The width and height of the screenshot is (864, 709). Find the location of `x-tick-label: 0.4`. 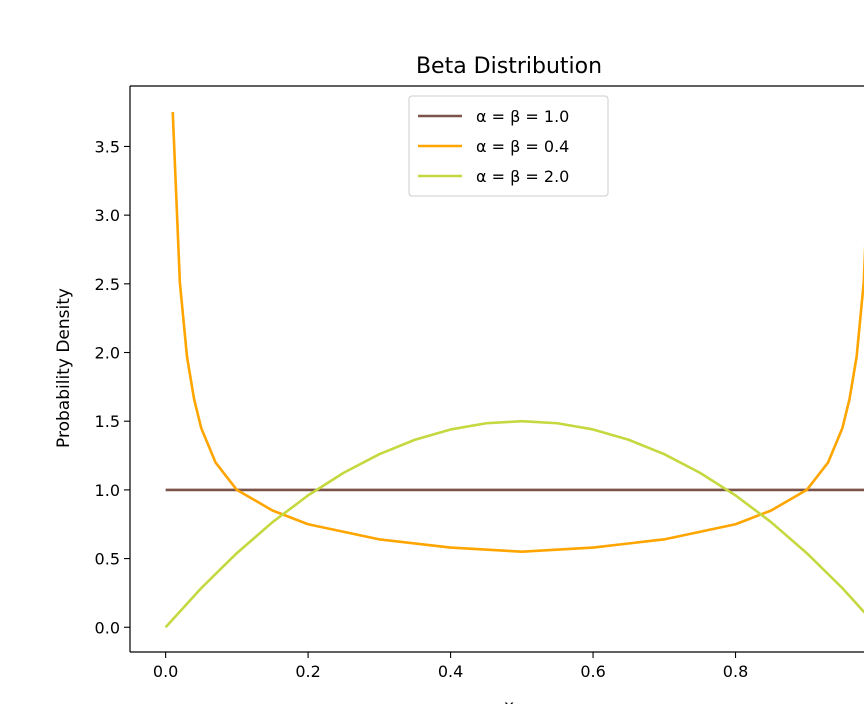

x-tick-label: 0.4 is located at coordinates (450, 671).